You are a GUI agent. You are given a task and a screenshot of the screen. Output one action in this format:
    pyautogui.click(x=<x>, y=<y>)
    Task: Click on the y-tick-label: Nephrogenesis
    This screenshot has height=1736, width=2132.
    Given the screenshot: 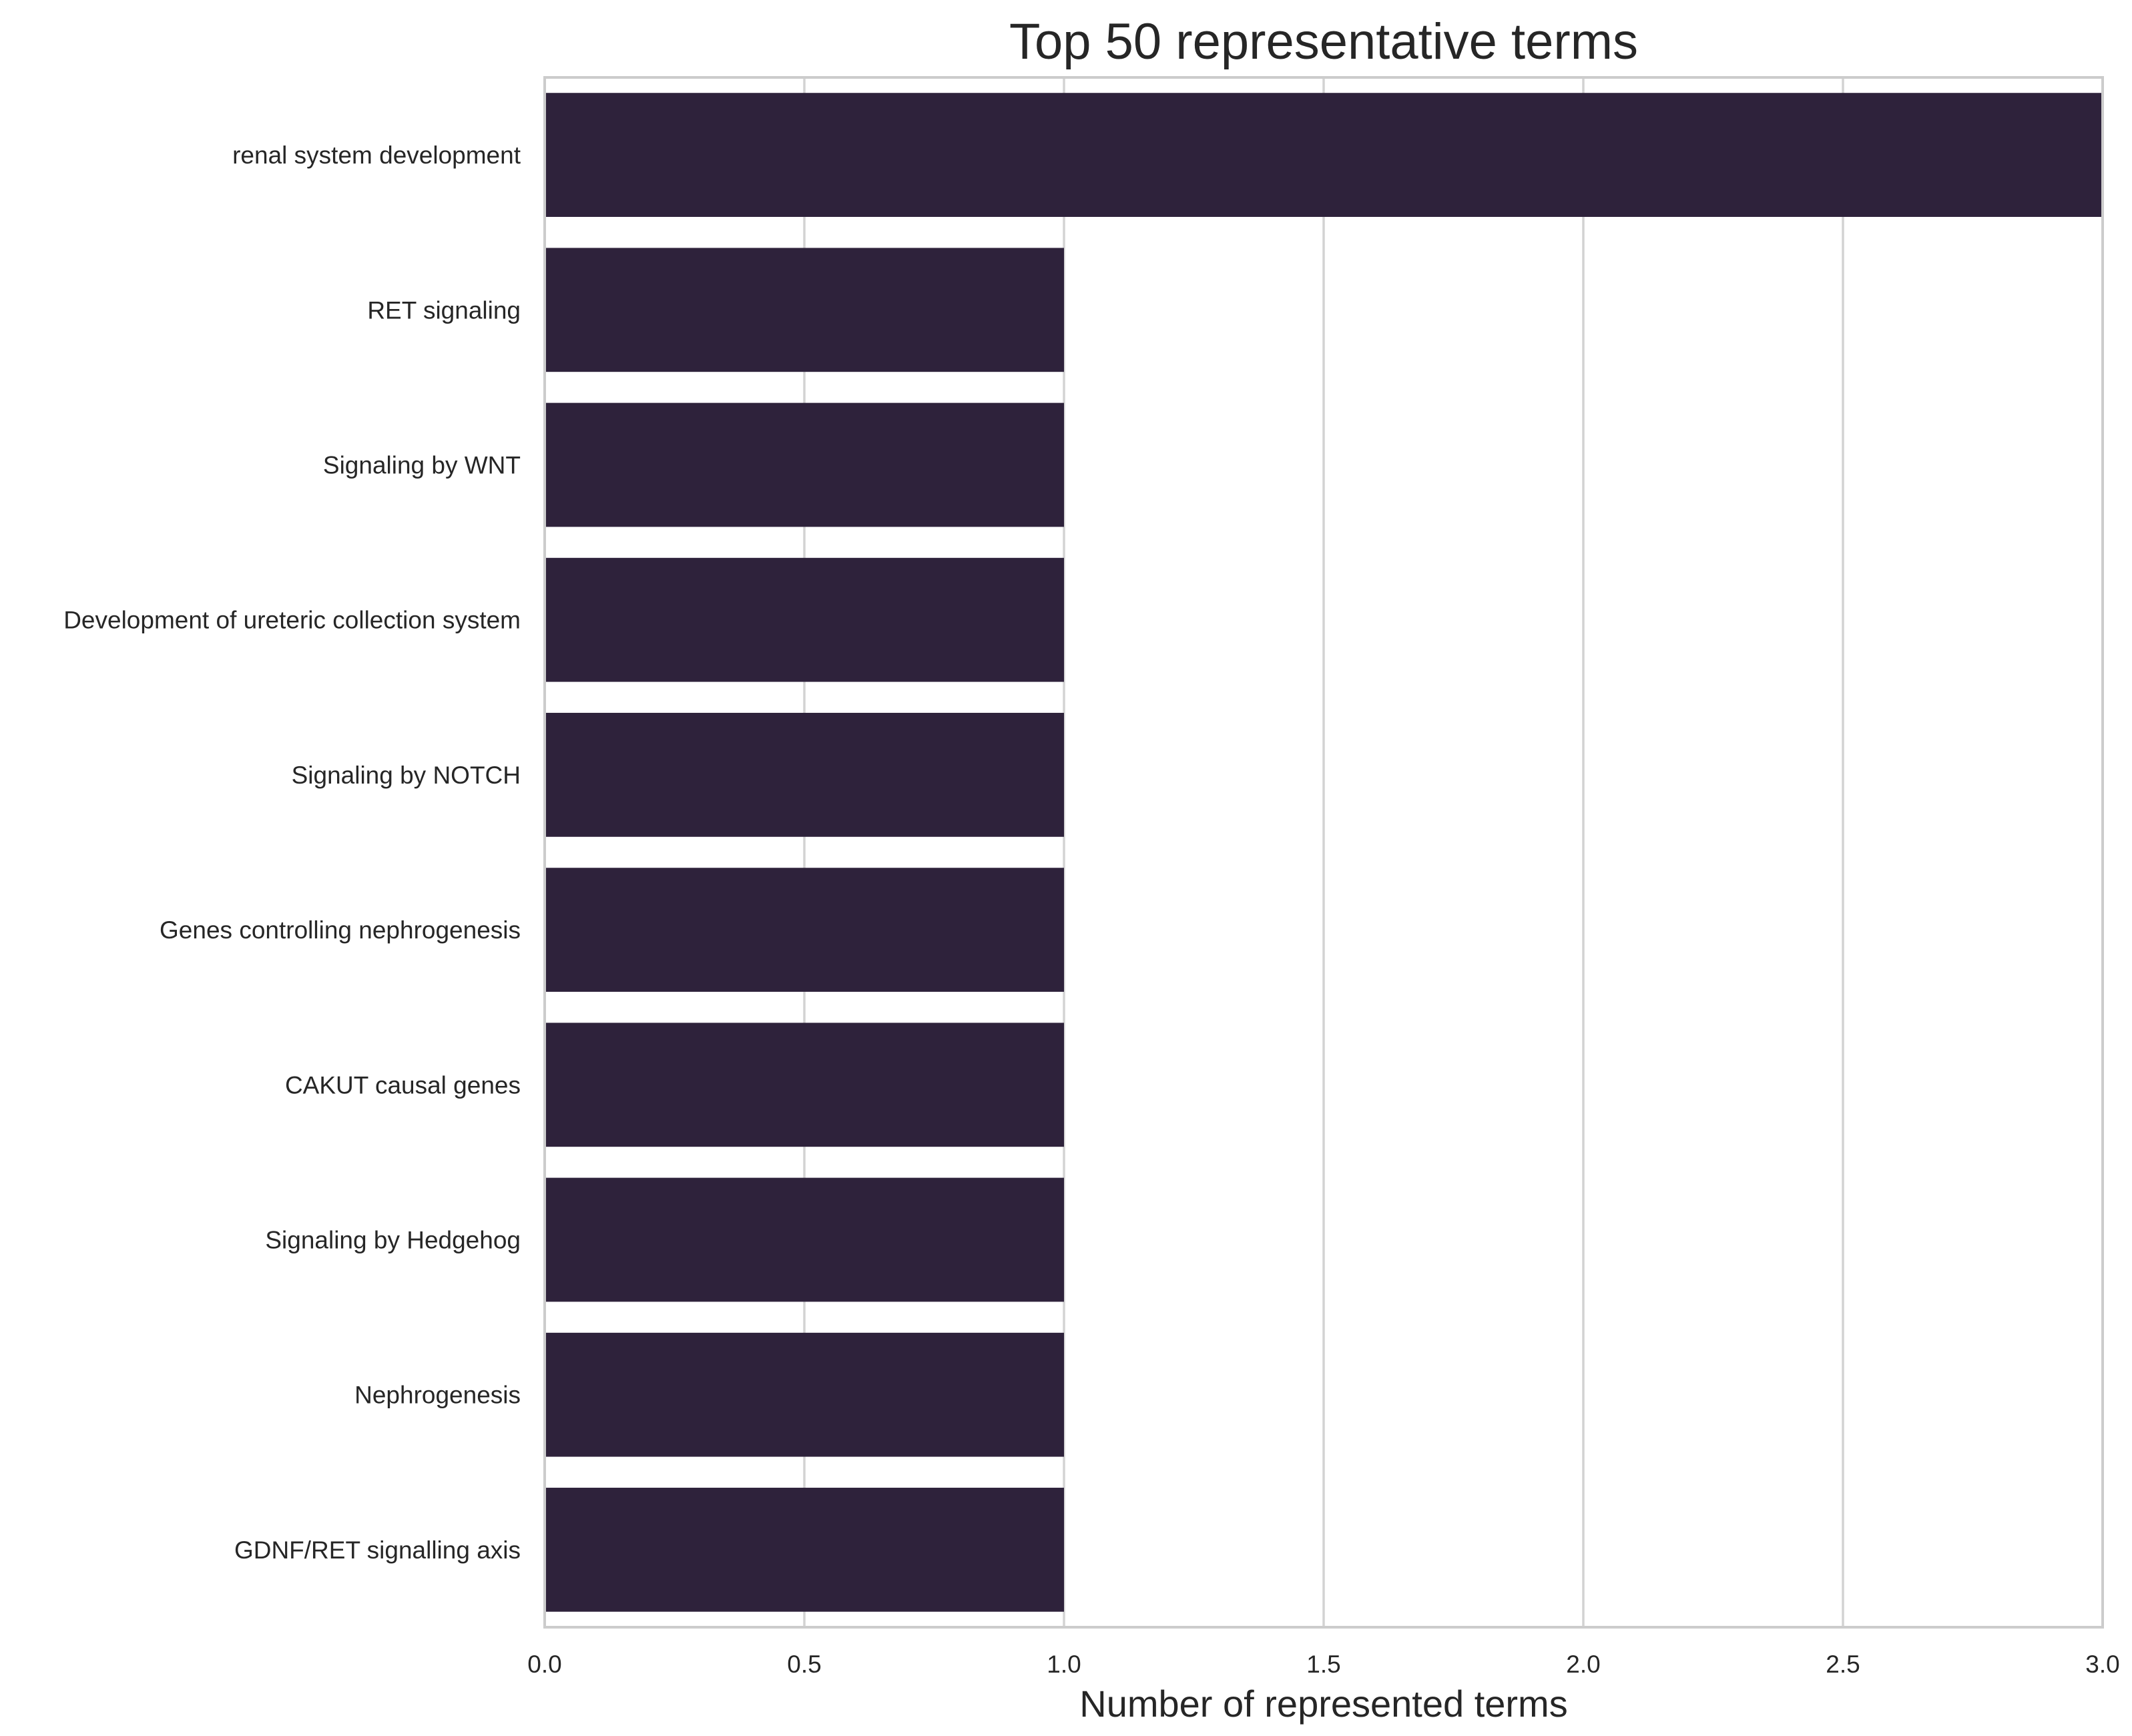 What is the action you would take?
    pyautogui.click(x=437, y=1395)
    